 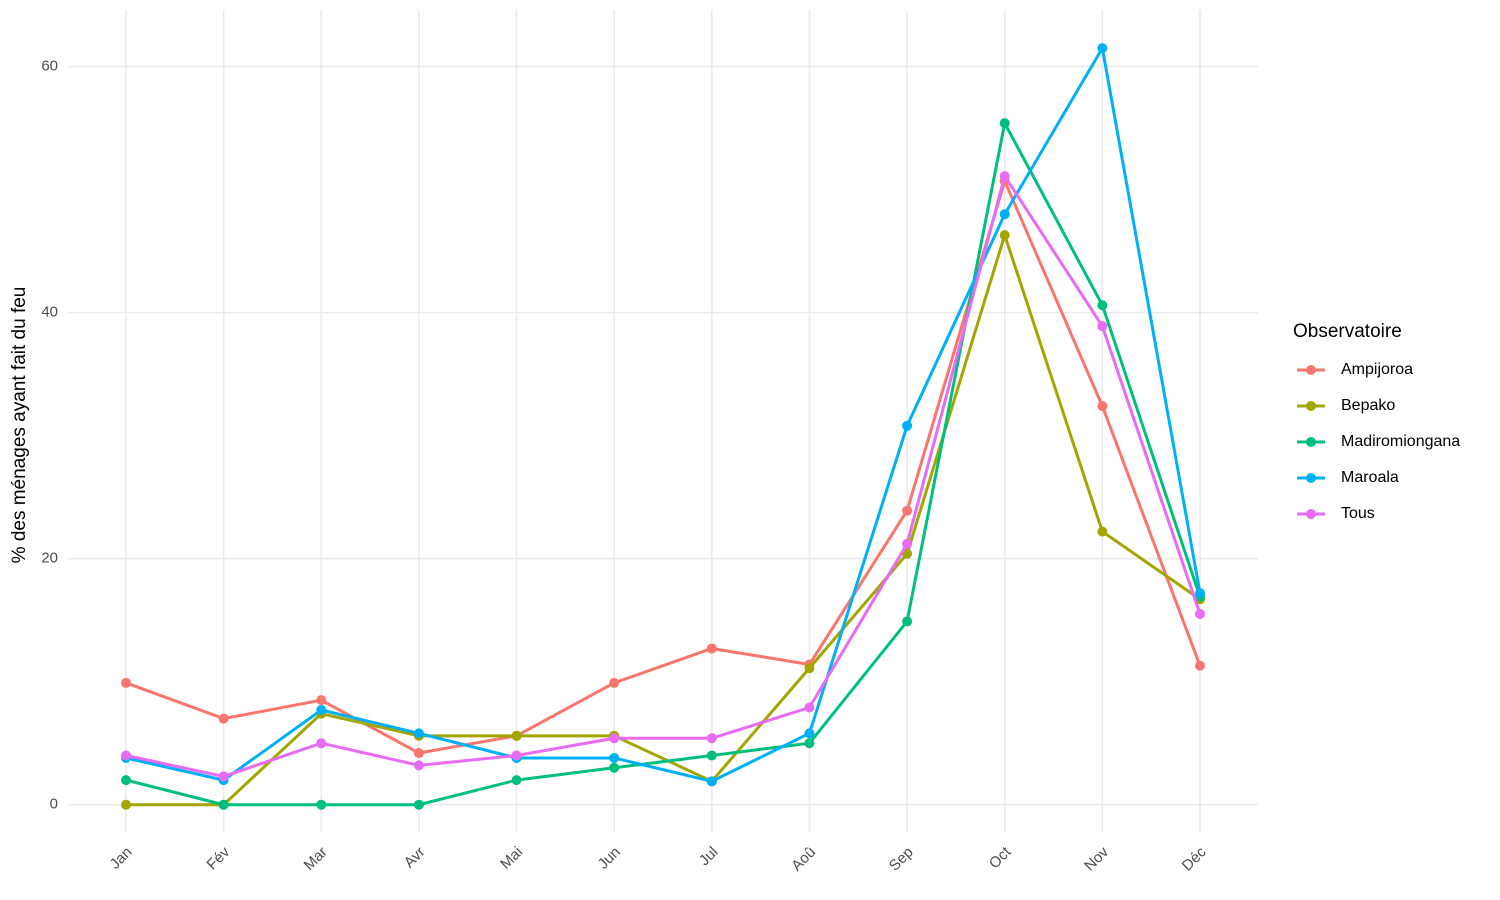 I want to click on x-tick-label: Avr, so click(x=415, y=858).